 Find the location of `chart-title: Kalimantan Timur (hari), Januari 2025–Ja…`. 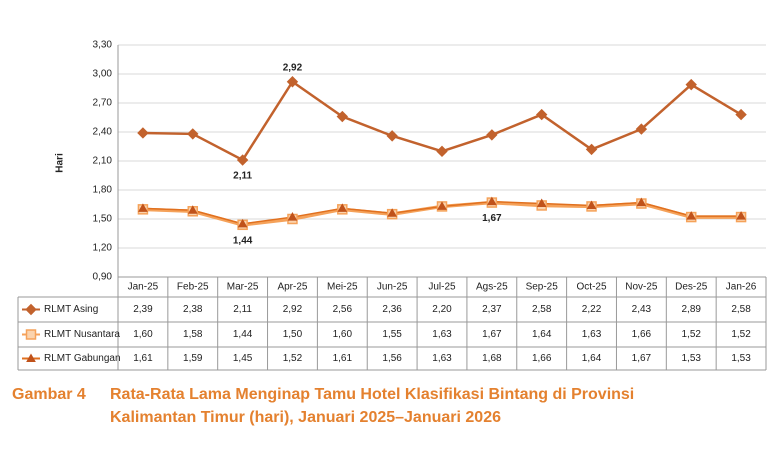

chart-title: Kalimantan Timur (hari), Januari 2025–Ja… is located at coordinates (305, 417).